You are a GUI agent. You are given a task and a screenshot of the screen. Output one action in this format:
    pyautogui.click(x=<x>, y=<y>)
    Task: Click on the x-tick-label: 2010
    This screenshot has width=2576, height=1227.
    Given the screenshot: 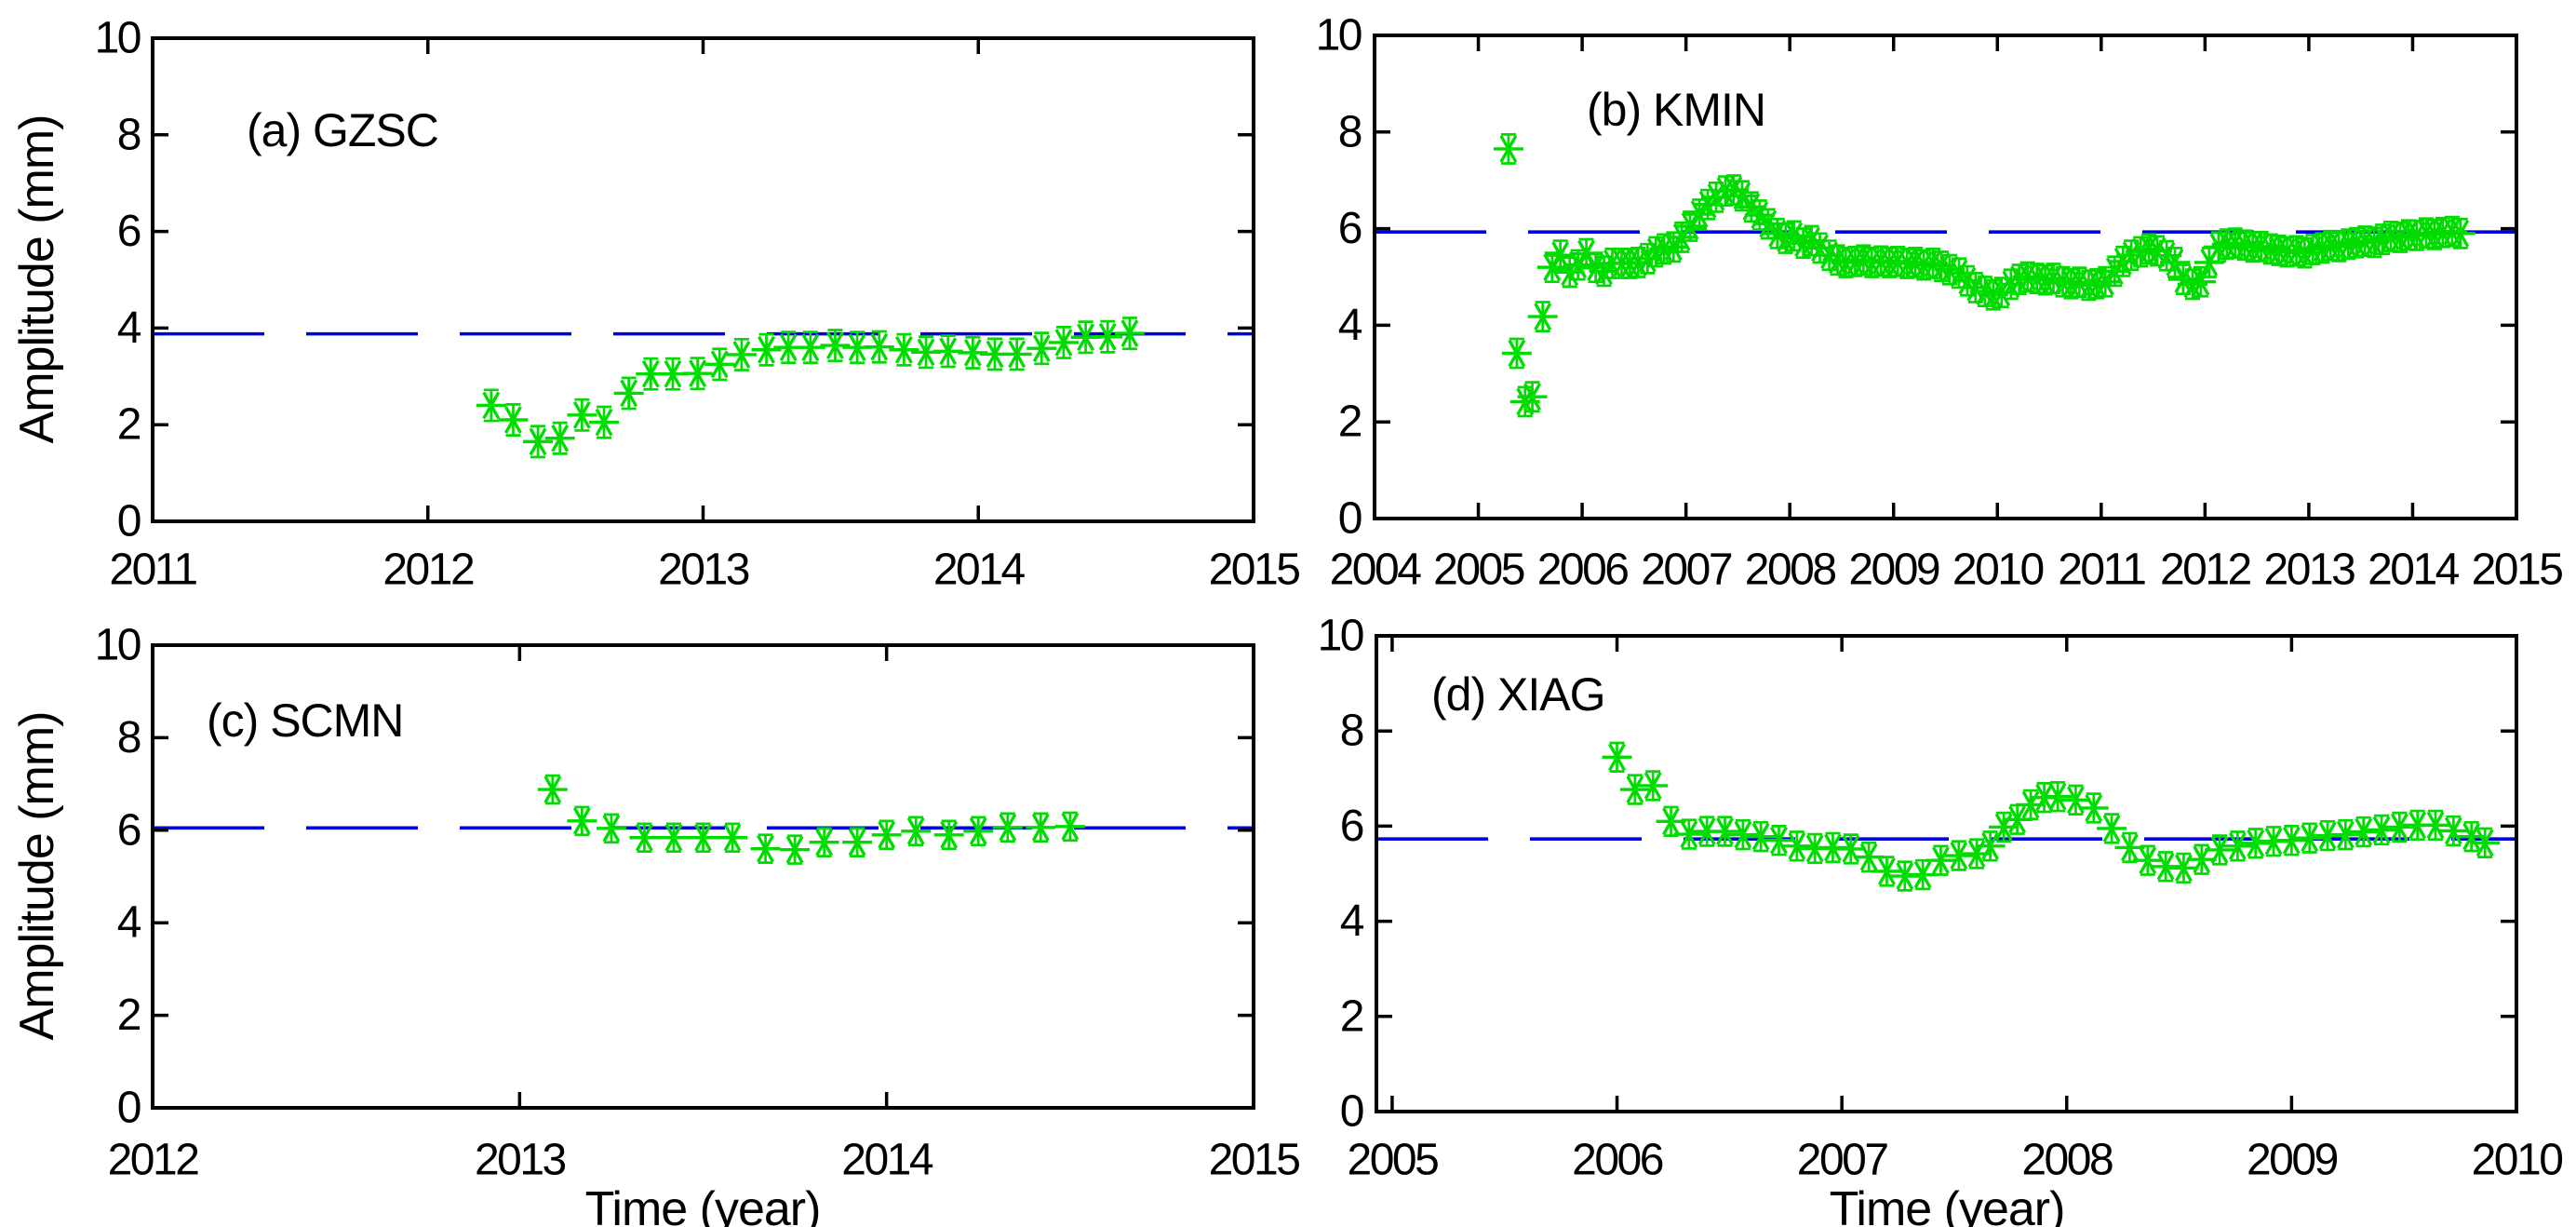 What is the action you would take?
    pyautogui.click(x=1998, y=570)
    